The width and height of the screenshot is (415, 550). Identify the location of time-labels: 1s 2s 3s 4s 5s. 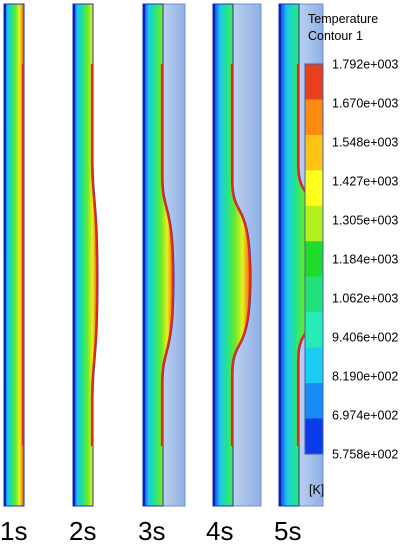
(150, 531).